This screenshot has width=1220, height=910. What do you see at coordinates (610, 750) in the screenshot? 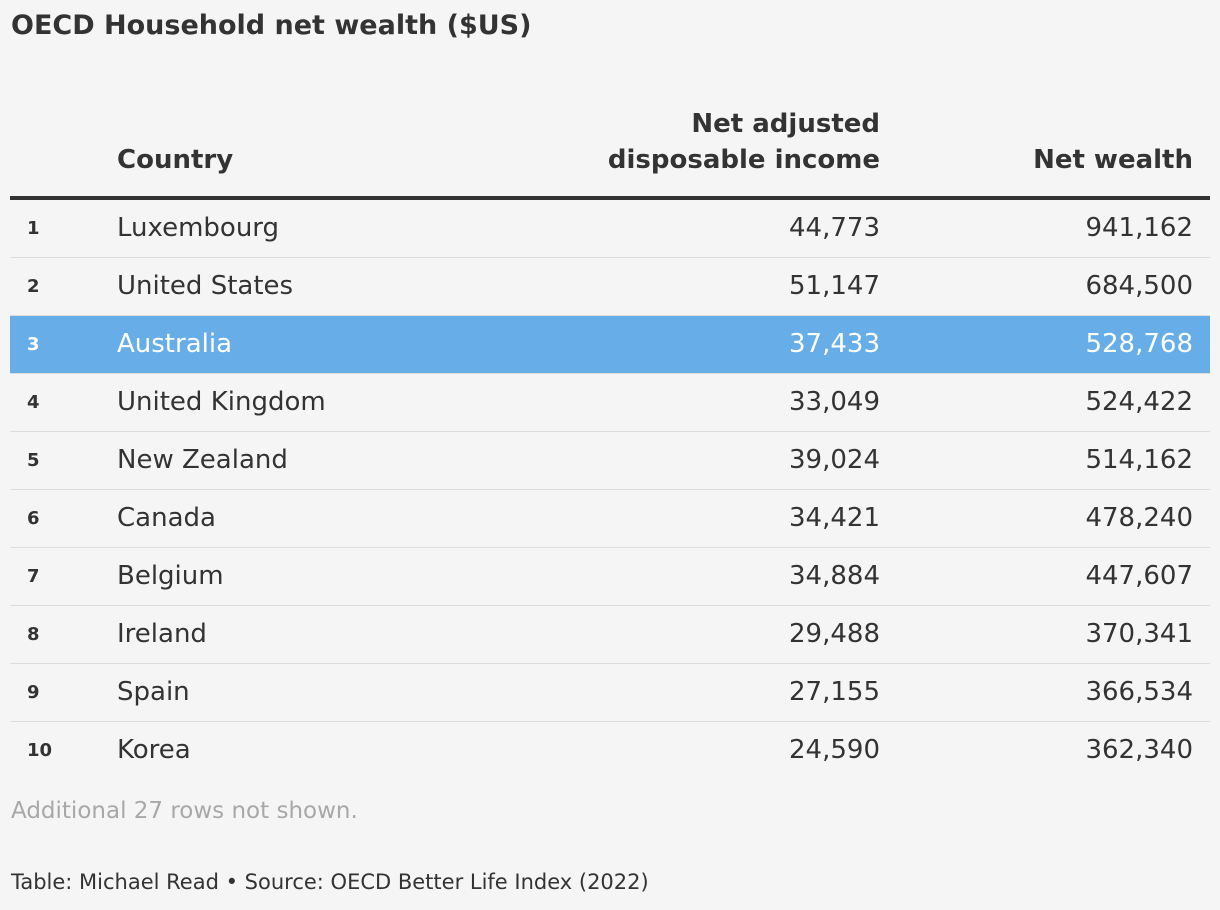
I see `table-row: 10 Korea 24,590 362,340` at bounding box center [610, 750].